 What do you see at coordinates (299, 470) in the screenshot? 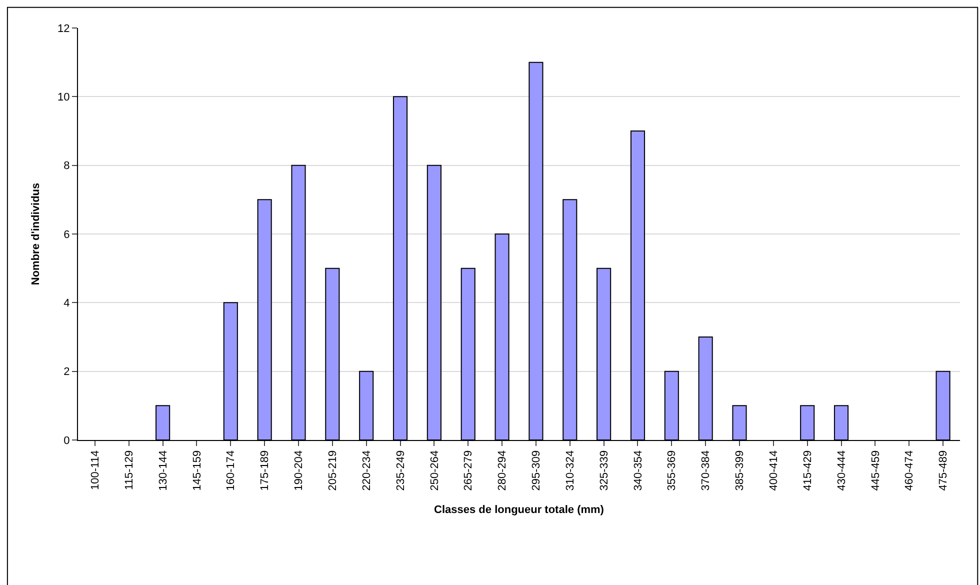
I see `x-tick-label: 190-204` at bounding box center [299, 470].